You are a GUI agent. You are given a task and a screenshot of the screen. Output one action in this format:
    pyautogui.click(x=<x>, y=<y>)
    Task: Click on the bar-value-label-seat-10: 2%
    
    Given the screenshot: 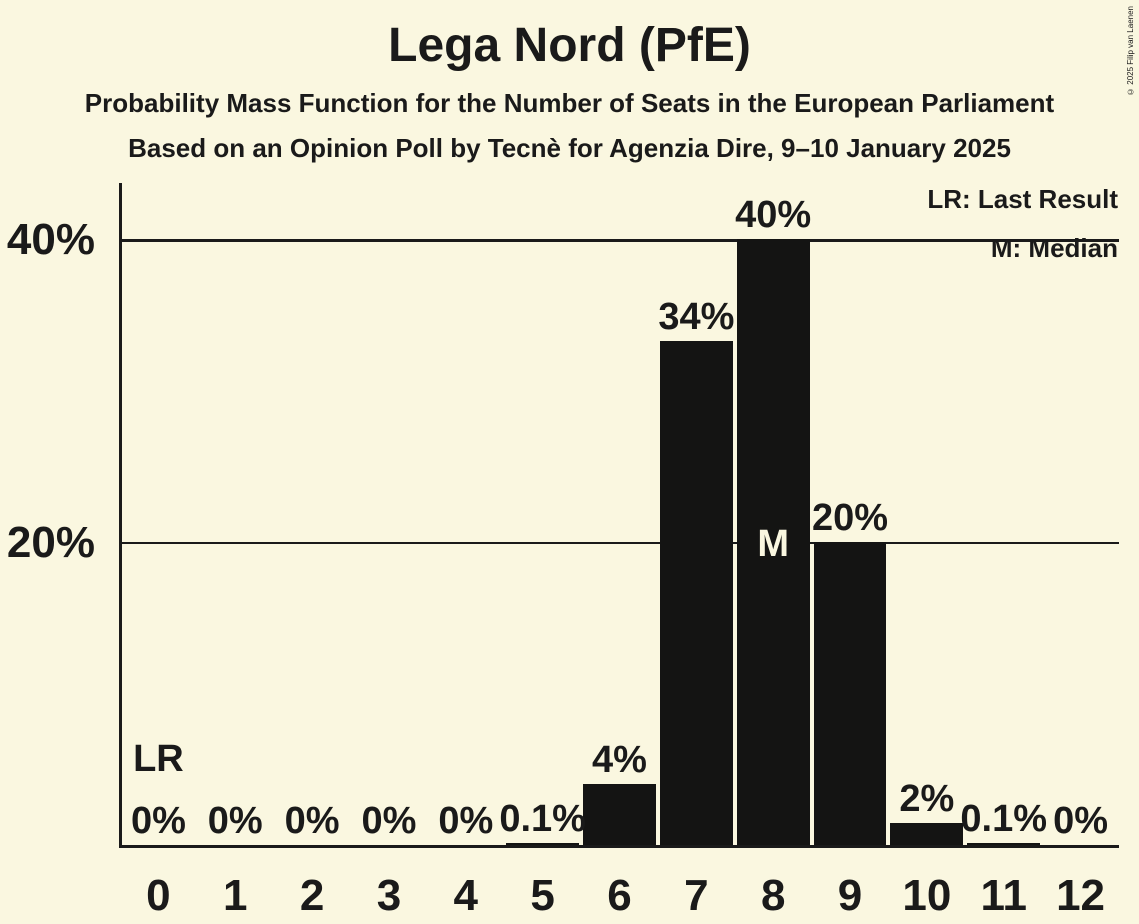 What is the action you would take?
    pyautogui.click(x=927, y=799)
    